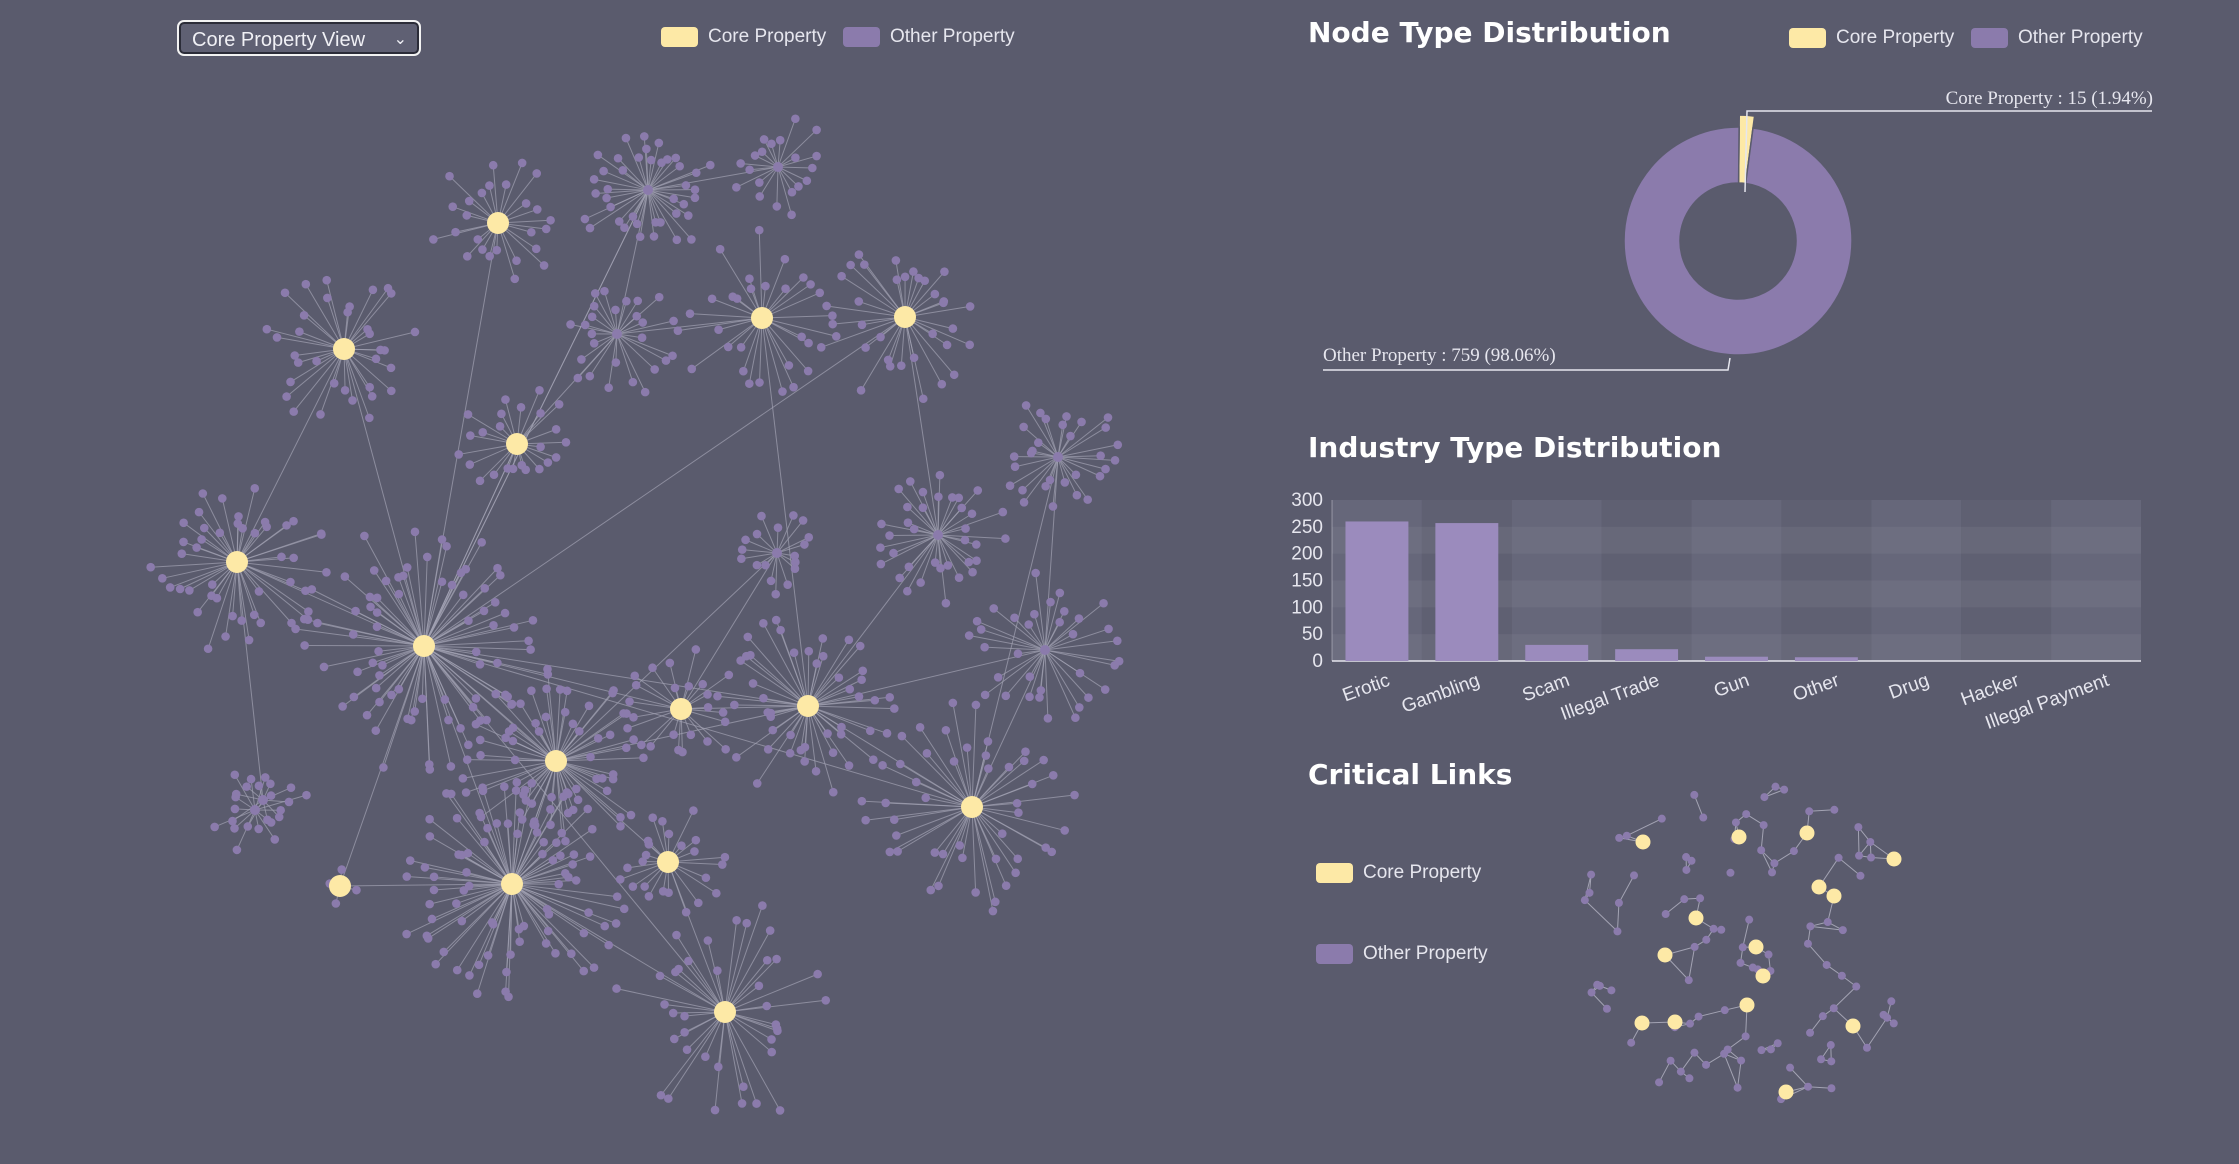 The image size is (2239, 1164). Describe the element at coordinates (340, 886) in the screenshot. I see `core-property-node` at that location.